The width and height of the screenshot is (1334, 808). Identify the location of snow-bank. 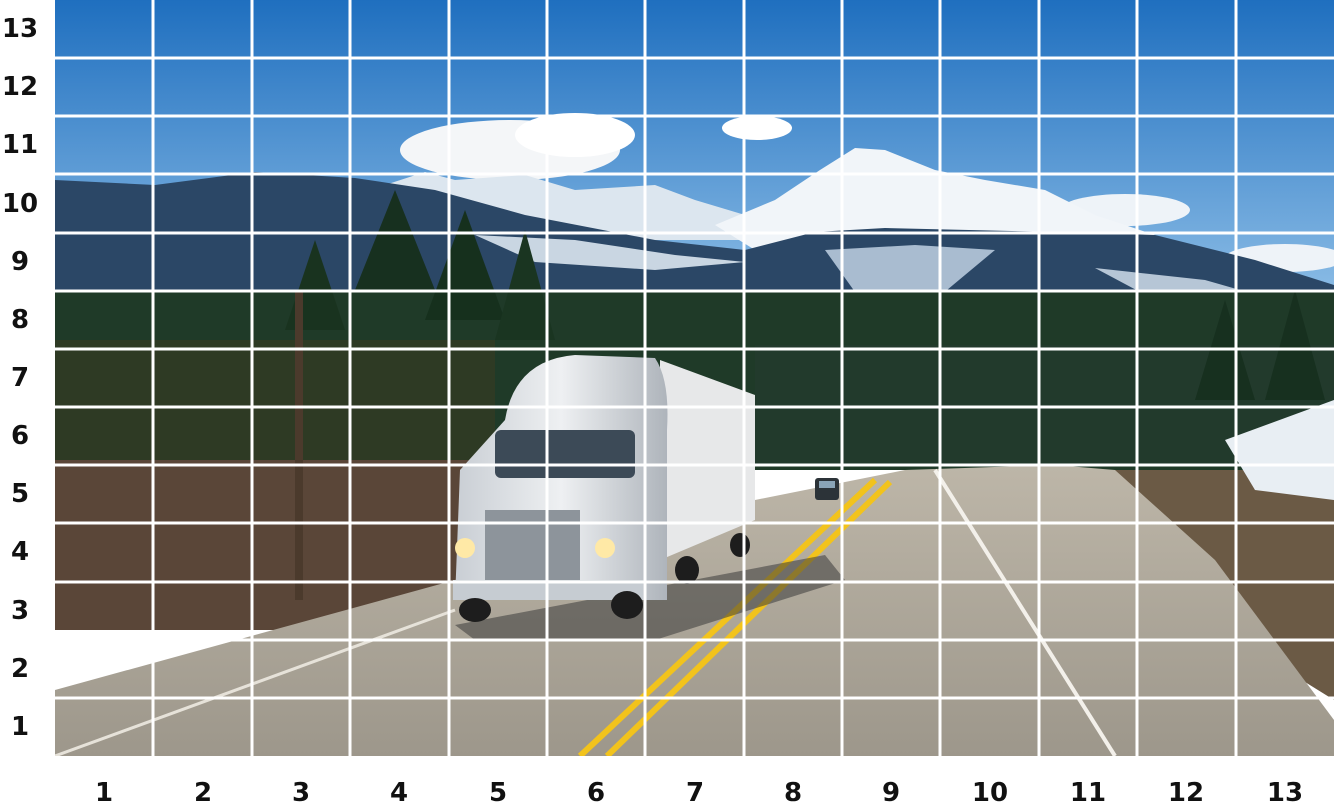
(1279, 450).